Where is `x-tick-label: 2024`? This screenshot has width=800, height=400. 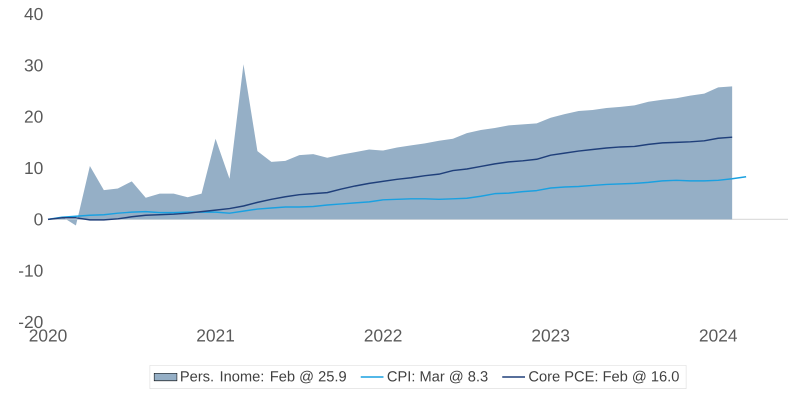 x-tick-label: 2024 is located at coordinates (718, 335).